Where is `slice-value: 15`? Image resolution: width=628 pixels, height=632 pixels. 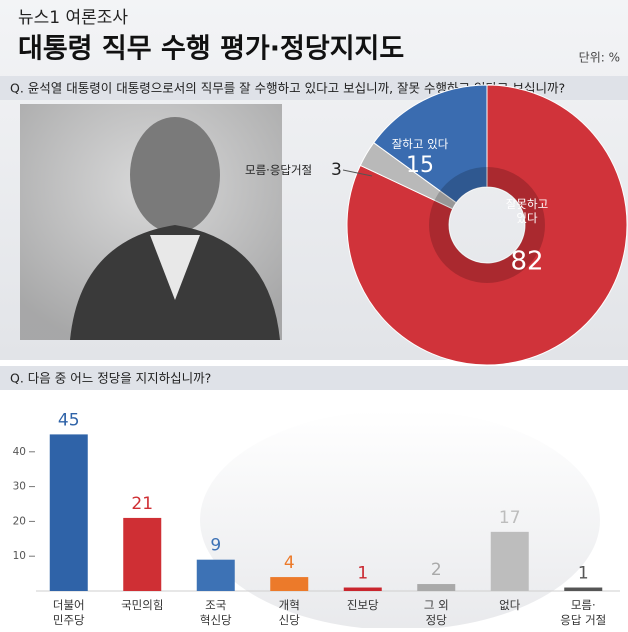 slice-value: 15 is located at coordinates (420, 165).